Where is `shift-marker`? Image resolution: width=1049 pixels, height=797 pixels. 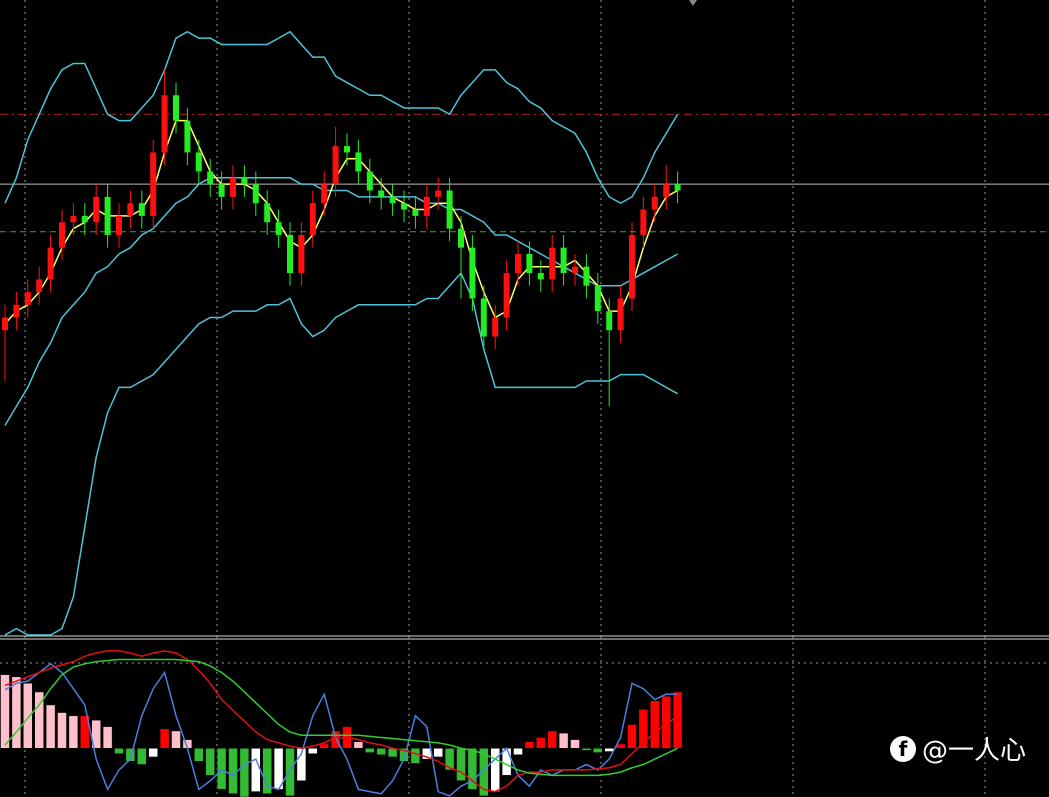
shift-marker is located at coordinates (693, 3).